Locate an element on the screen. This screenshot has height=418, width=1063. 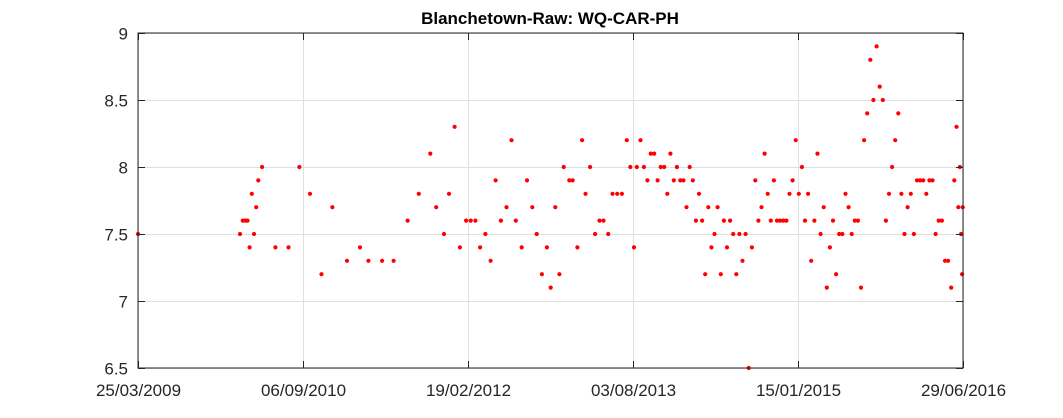
x-tick-label: 06/09/2010 is located at coordinates (303, 390).